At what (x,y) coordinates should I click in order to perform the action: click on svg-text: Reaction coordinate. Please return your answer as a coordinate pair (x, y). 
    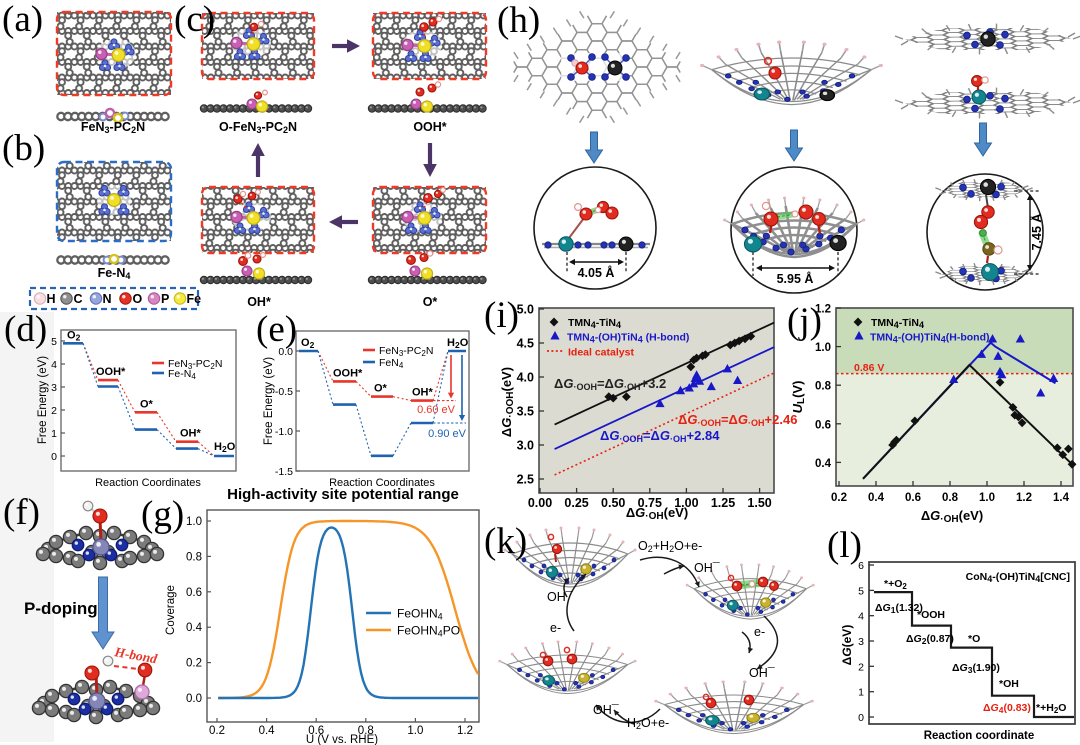
    Looking at the image, I should click on (979, 736).